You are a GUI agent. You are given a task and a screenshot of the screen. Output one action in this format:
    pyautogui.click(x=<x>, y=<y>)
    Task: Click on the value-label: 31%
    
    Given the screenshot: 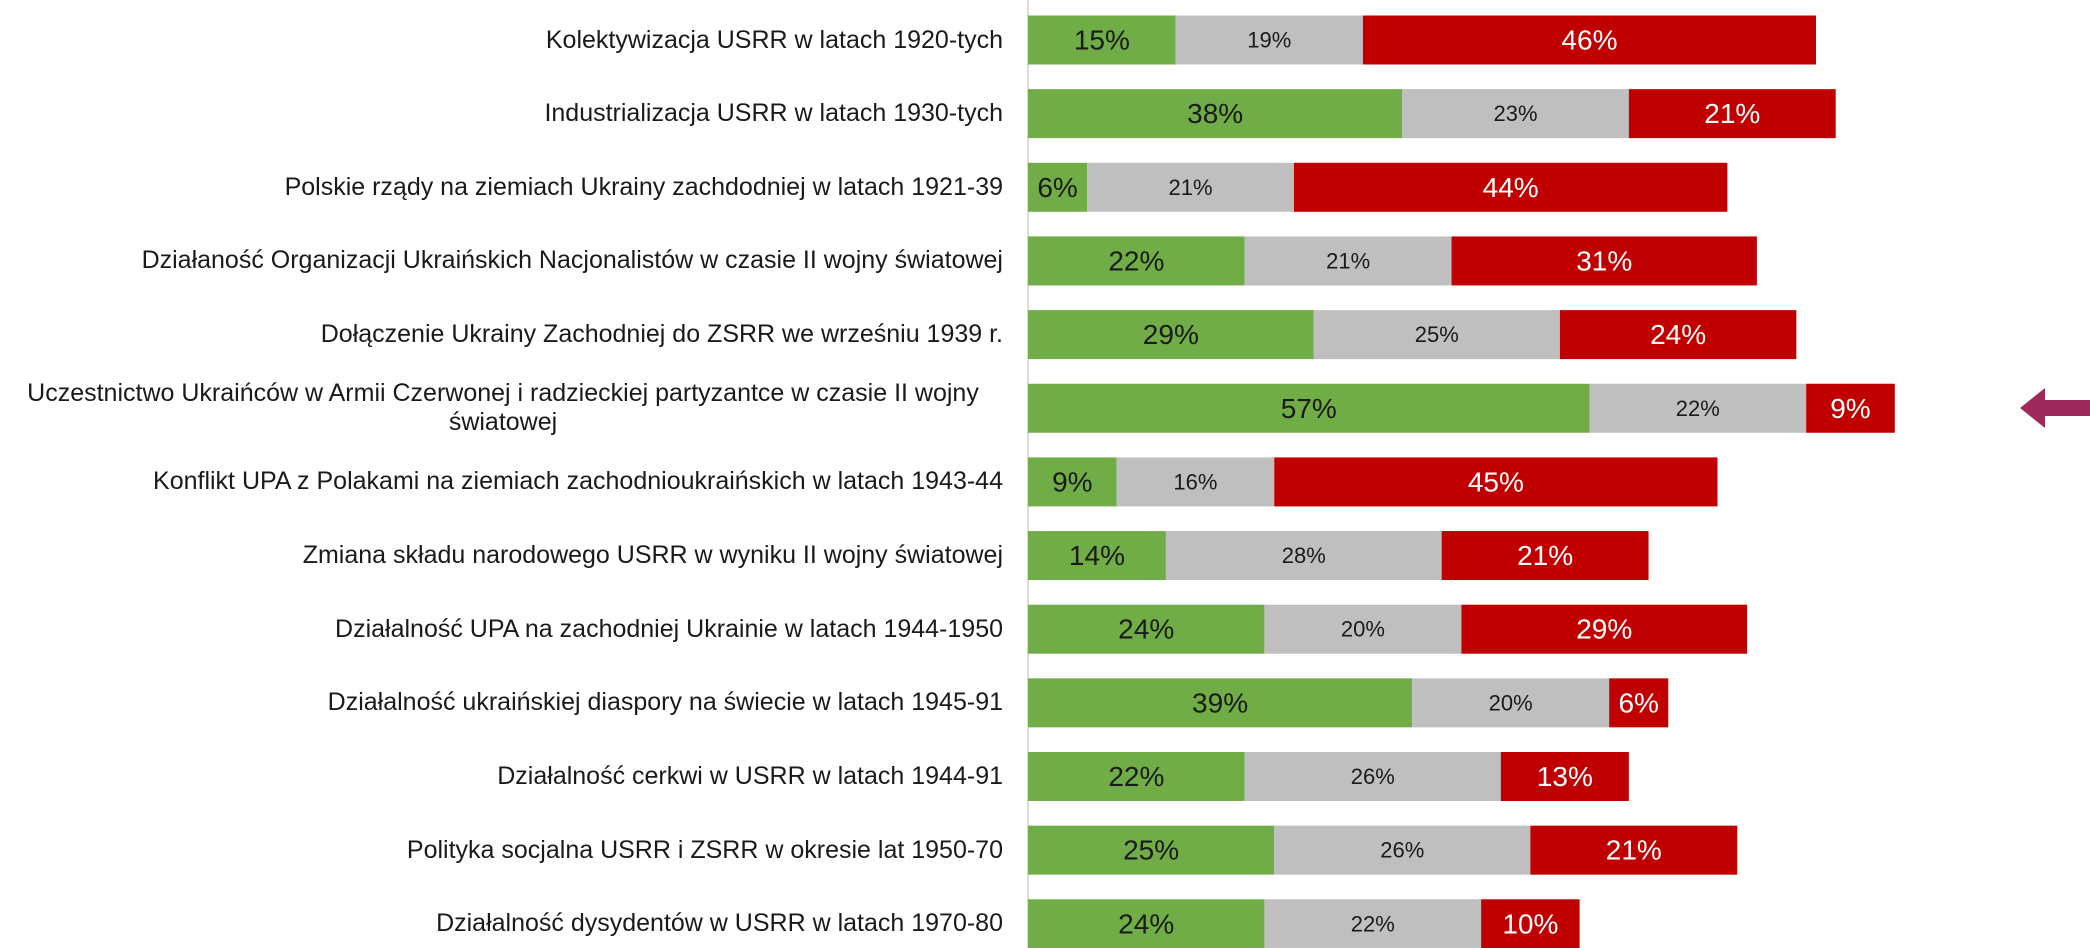 What is the action you would take?
    pyautogui.click(x=1604, y=260)
    